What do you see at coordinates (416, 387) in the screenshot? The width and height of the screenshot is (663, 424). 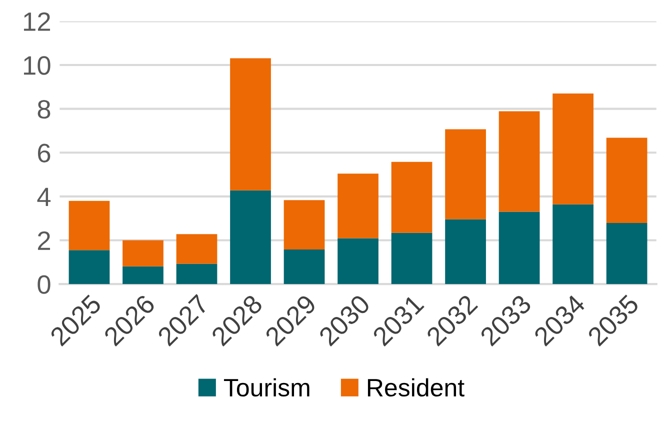 I see `legend-label: Resident` at bounding box center [416, 387].